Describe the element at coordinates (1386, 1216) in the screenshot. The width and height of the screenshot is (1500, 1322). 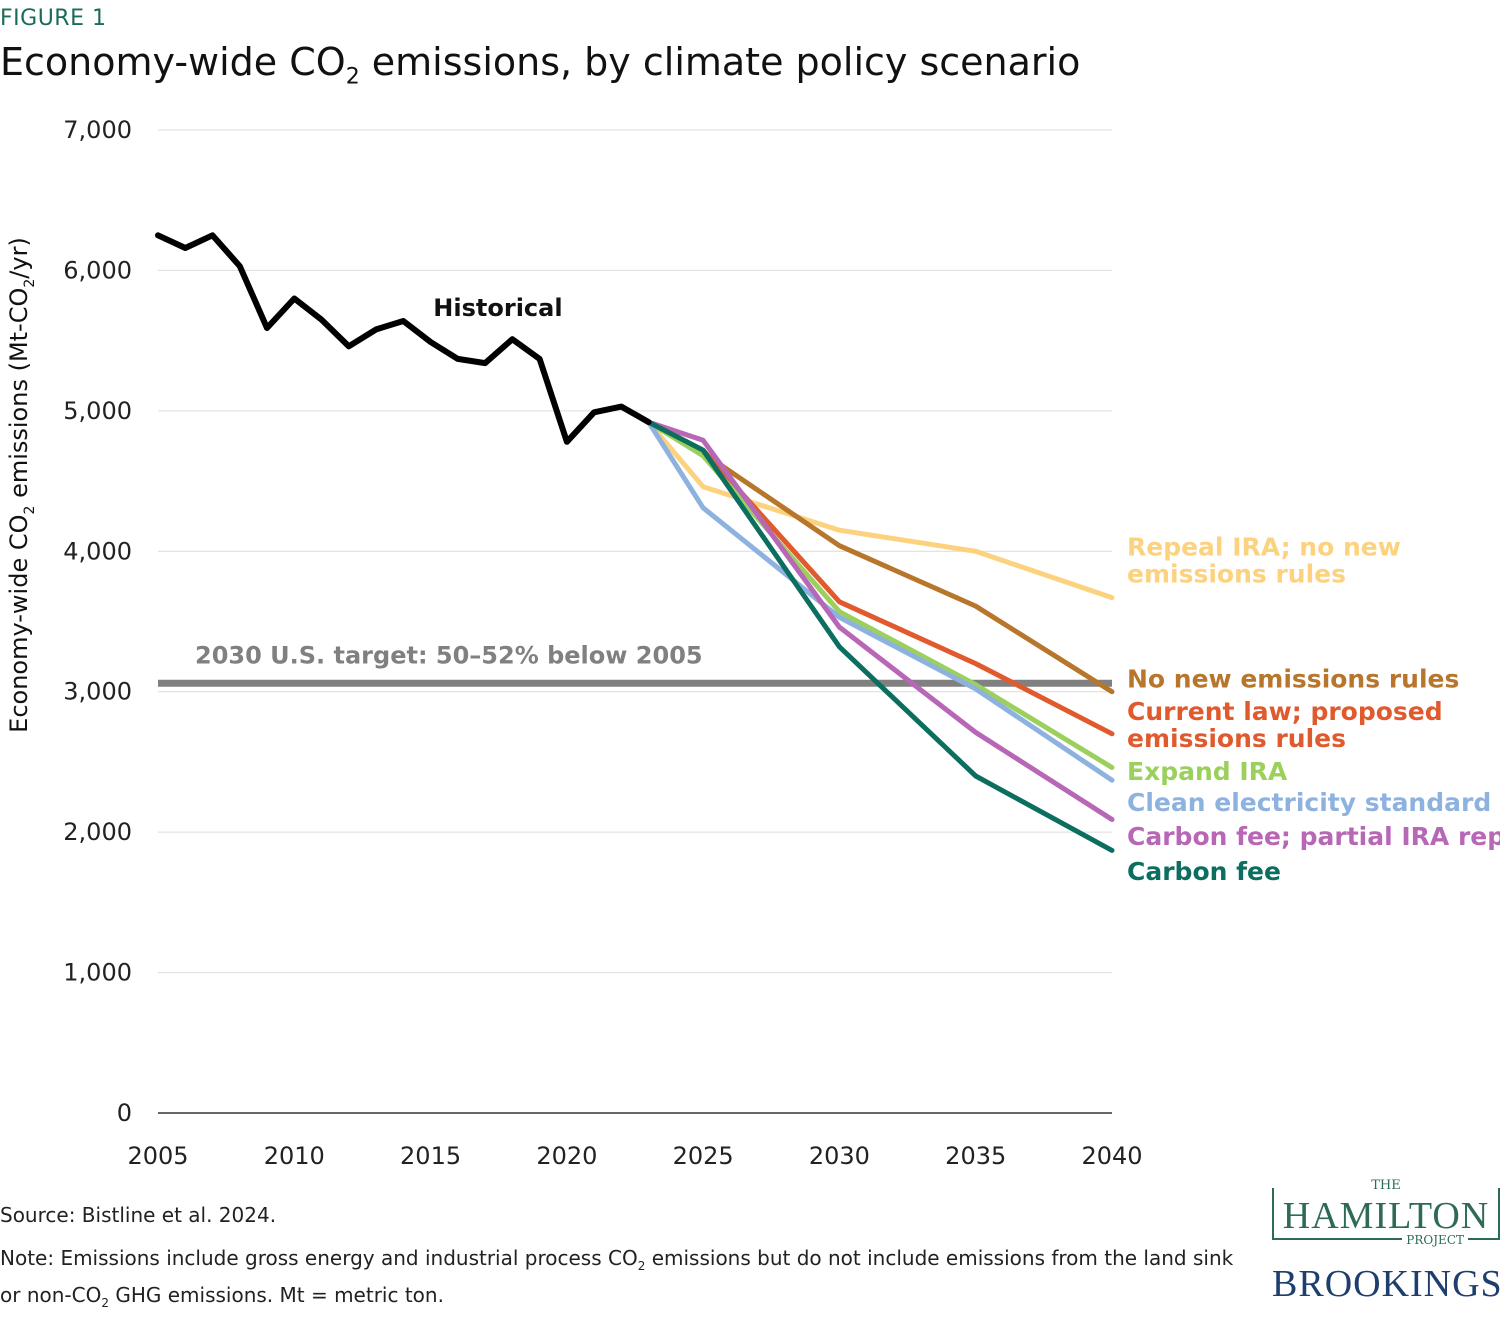
I see `logo-hamilton: HAMILTON` at that location.